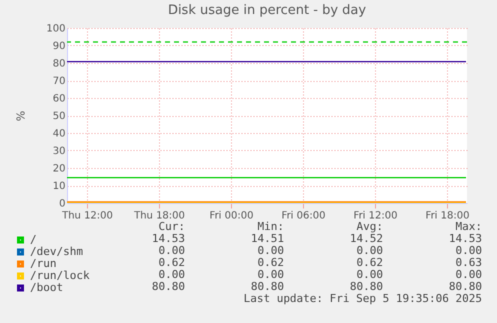  What do you see at coordinates (159, 216) in the screenshot?
I see `x-tick-label: Thu 18:00` at bounding box center [159, 216].